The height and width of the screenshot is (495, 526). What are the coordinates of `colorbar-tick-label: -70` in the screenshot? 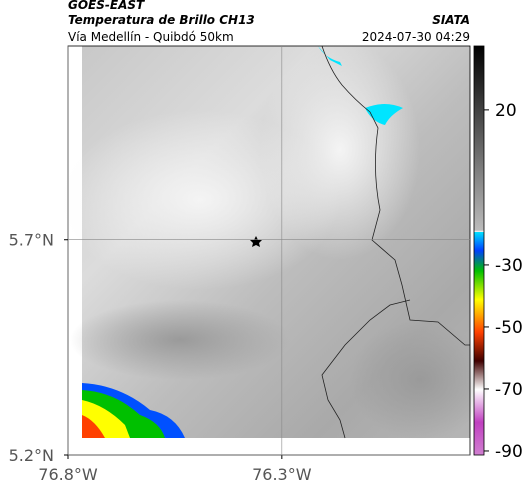 It's located at (509, 390).